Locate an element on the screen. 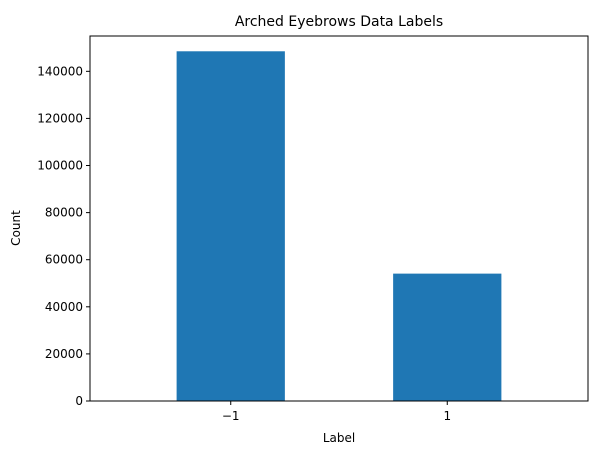 This screenshot has height=455, width=597. y-axis-ticks: 0 20000 40000 60000 80000 100000 120000 140000 is located at coordinates (63, 236).